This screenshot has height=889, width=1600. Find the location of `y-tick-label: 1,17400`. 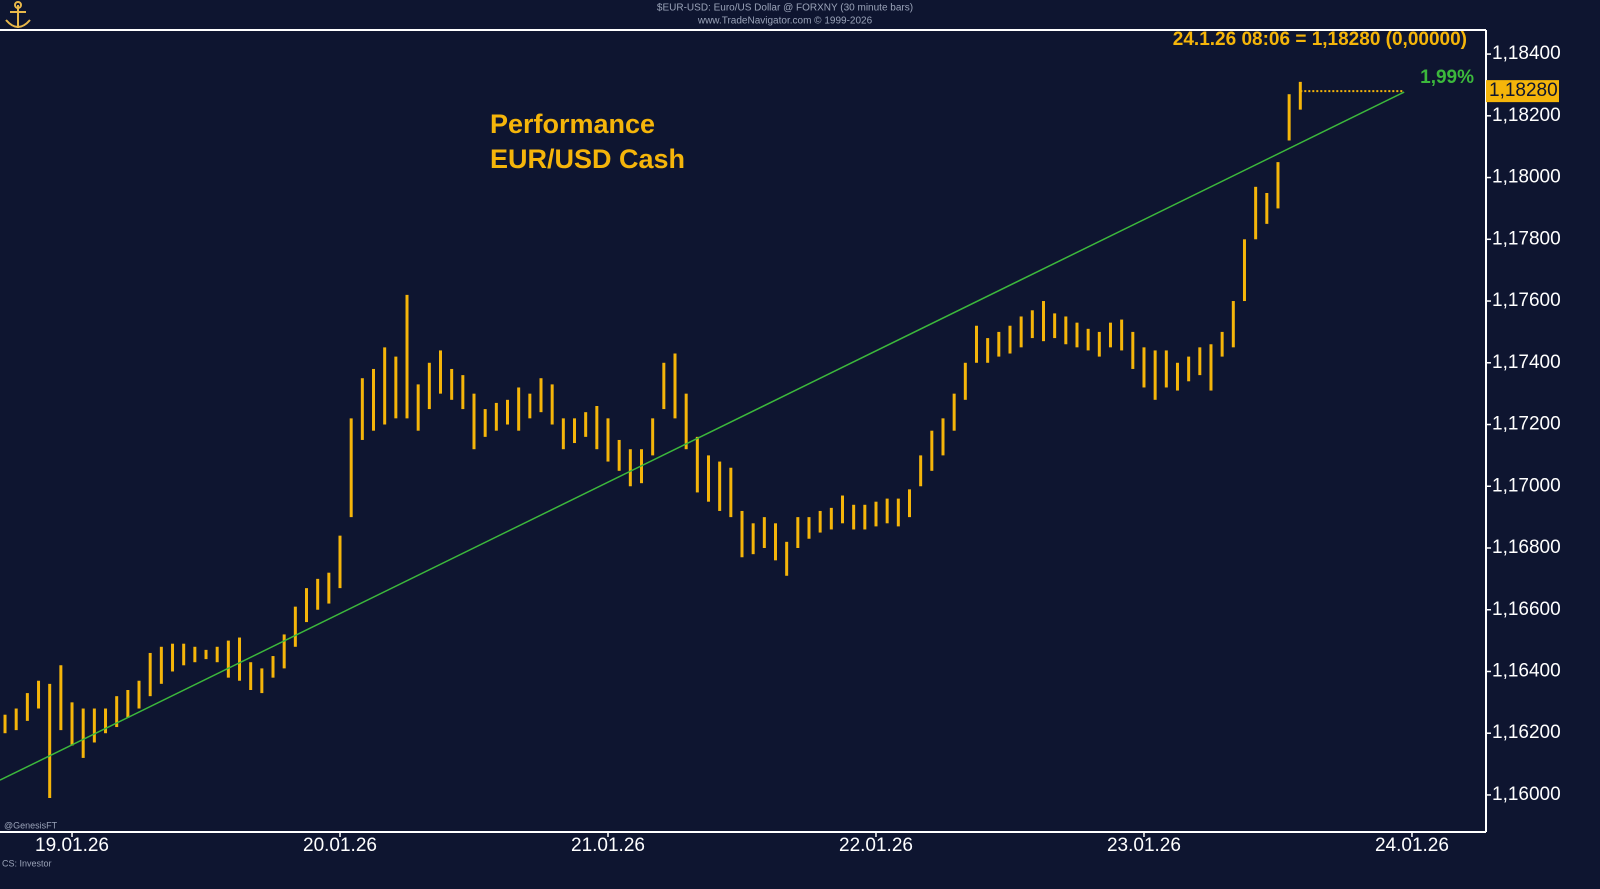

y-tick-label: 1,17400 is located at coordinates (1526, 362).